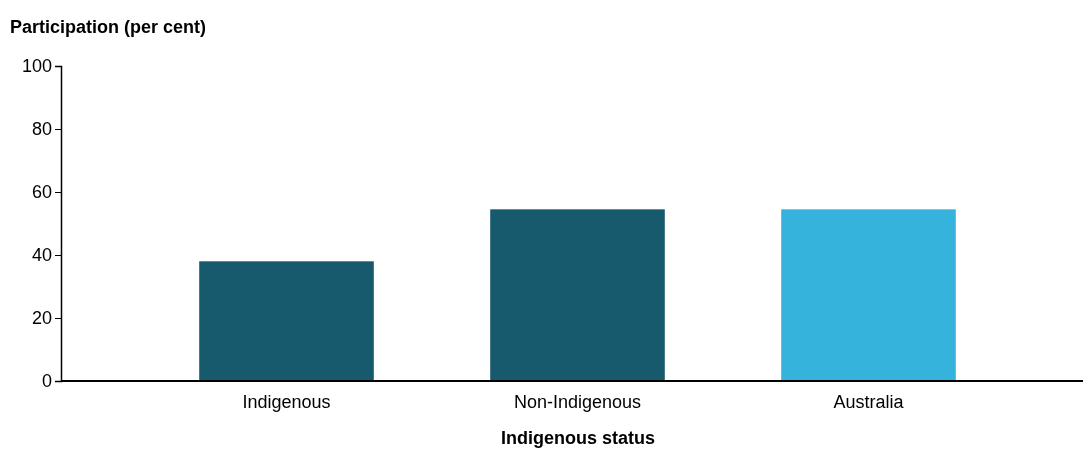  Describe the element at coordinates (577, 401) in the screenshot. I see `x-tick-label: Non-Indigenous` at that location.